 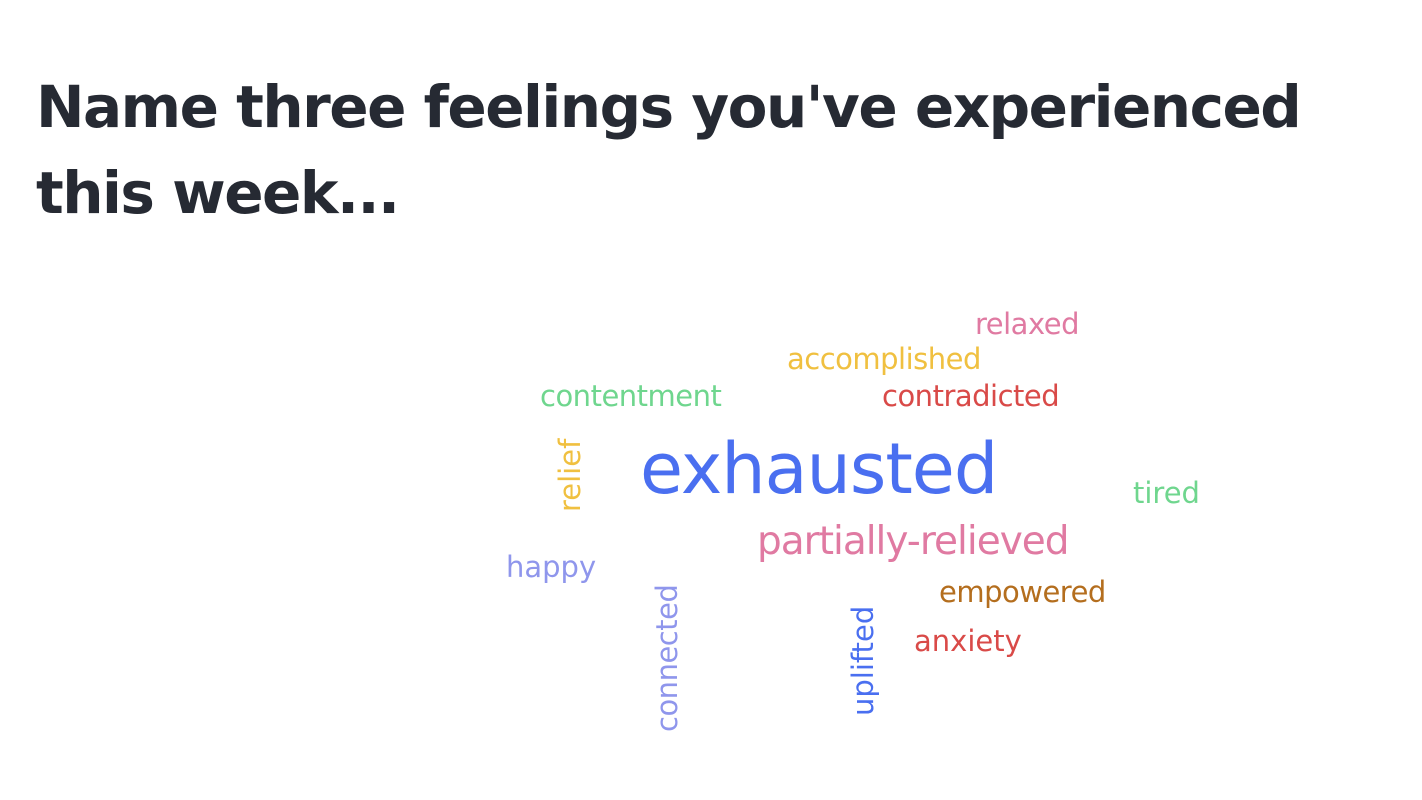 I want to click on word-accomplished: accomplished, so click(x=884, y=359).